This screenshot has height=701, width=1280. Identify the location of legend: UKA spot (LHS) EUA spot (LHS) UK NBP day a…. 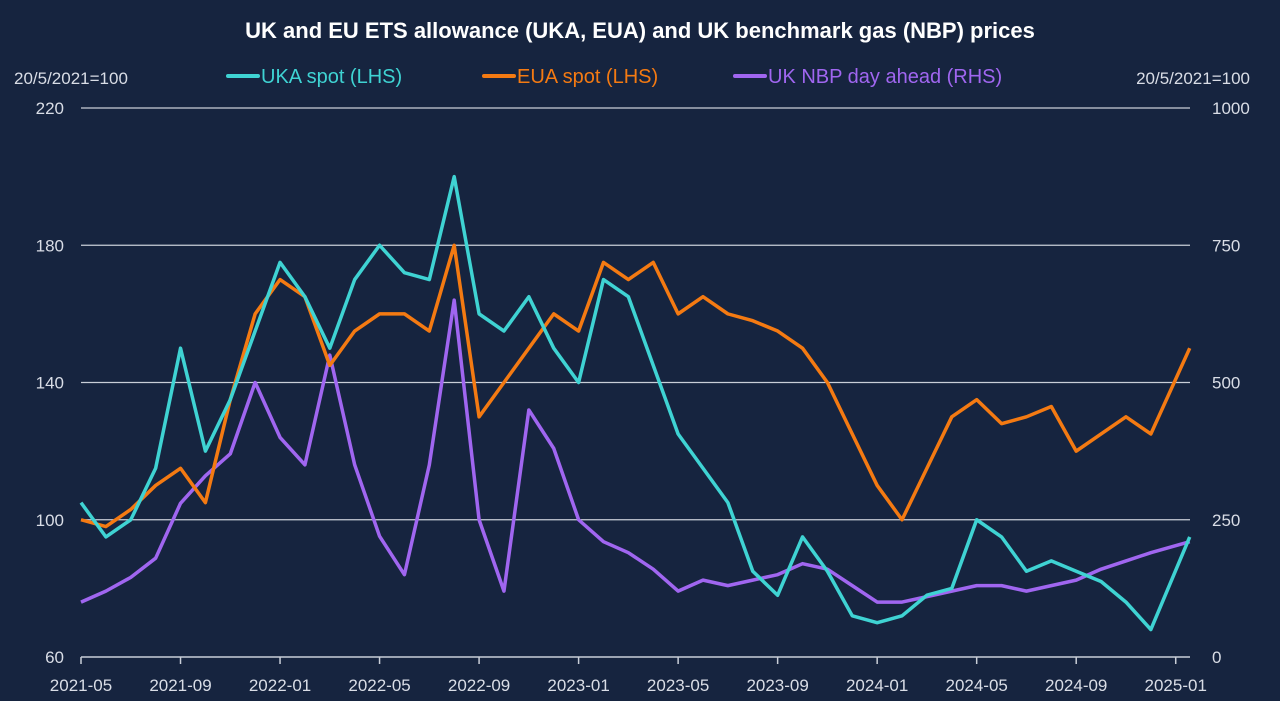
(614, 77).